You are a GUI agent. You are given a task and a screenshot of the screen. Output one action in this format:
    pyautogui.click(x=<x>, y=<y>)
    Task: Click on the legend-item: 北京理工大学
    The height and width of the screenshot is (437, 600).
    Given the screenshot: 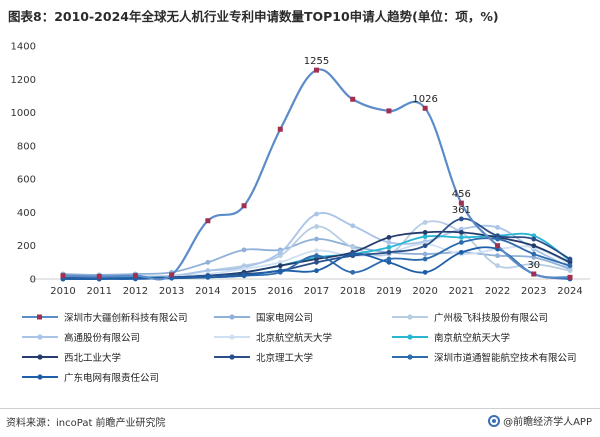 What is the action you would take?
    pyautogui.click(x=301, y=357)
    